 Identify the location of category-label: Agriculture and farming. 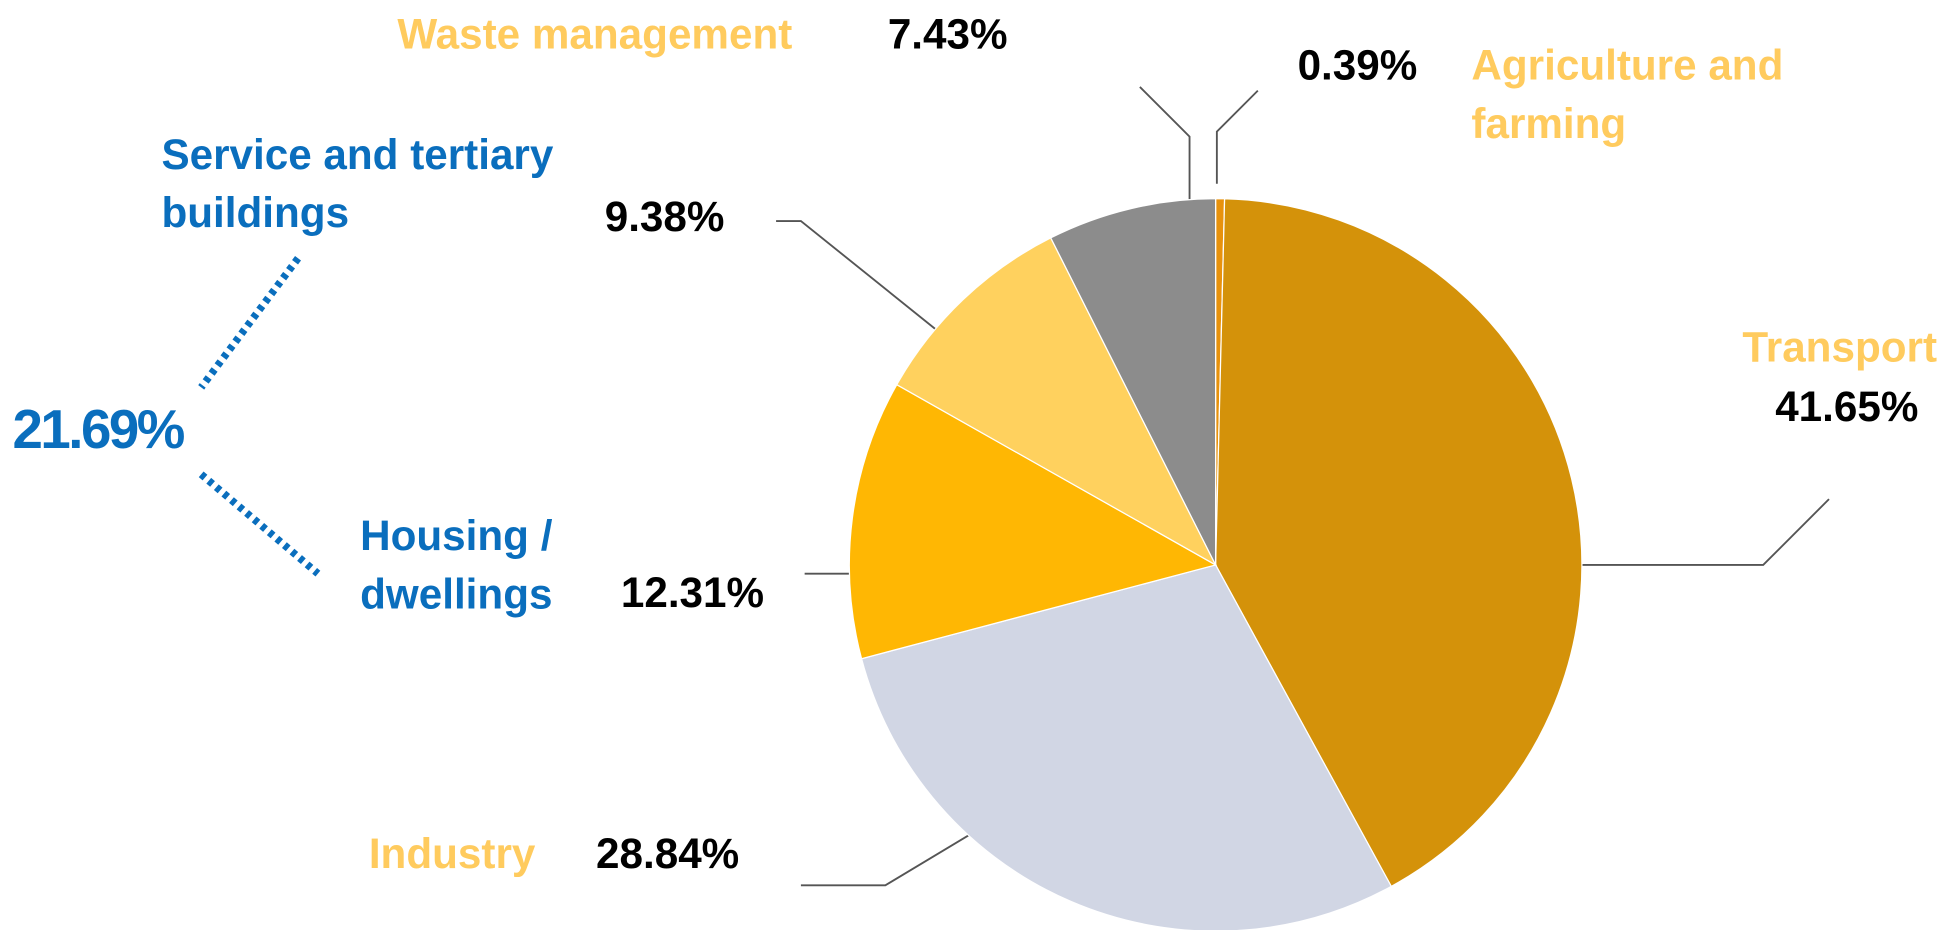
(1627, 95).